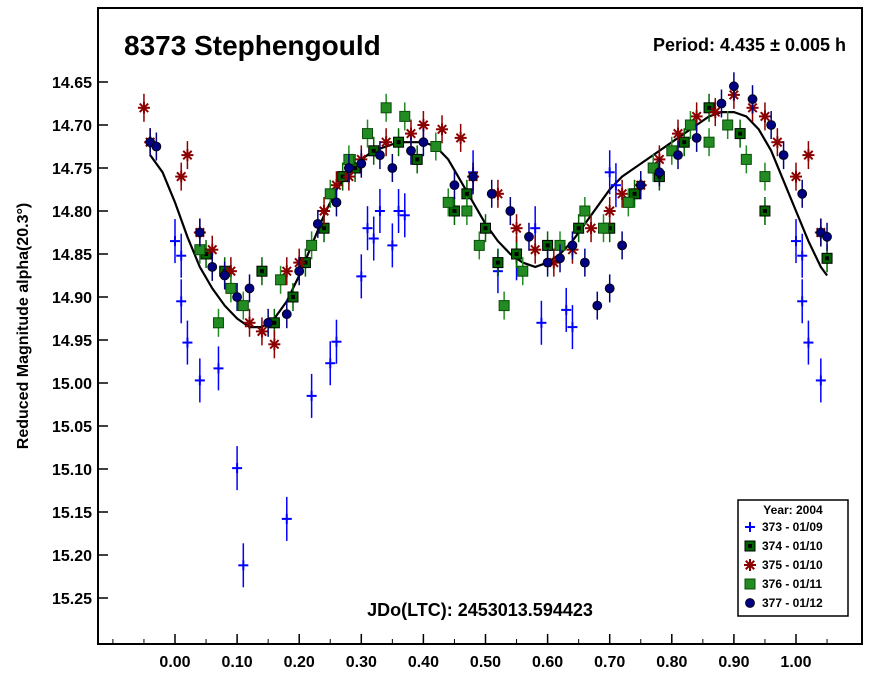  What do you see at coordinates (733, 662) in the screenshot?
I see `x-tick-label: 0.90` at bounding box center [733, 662].